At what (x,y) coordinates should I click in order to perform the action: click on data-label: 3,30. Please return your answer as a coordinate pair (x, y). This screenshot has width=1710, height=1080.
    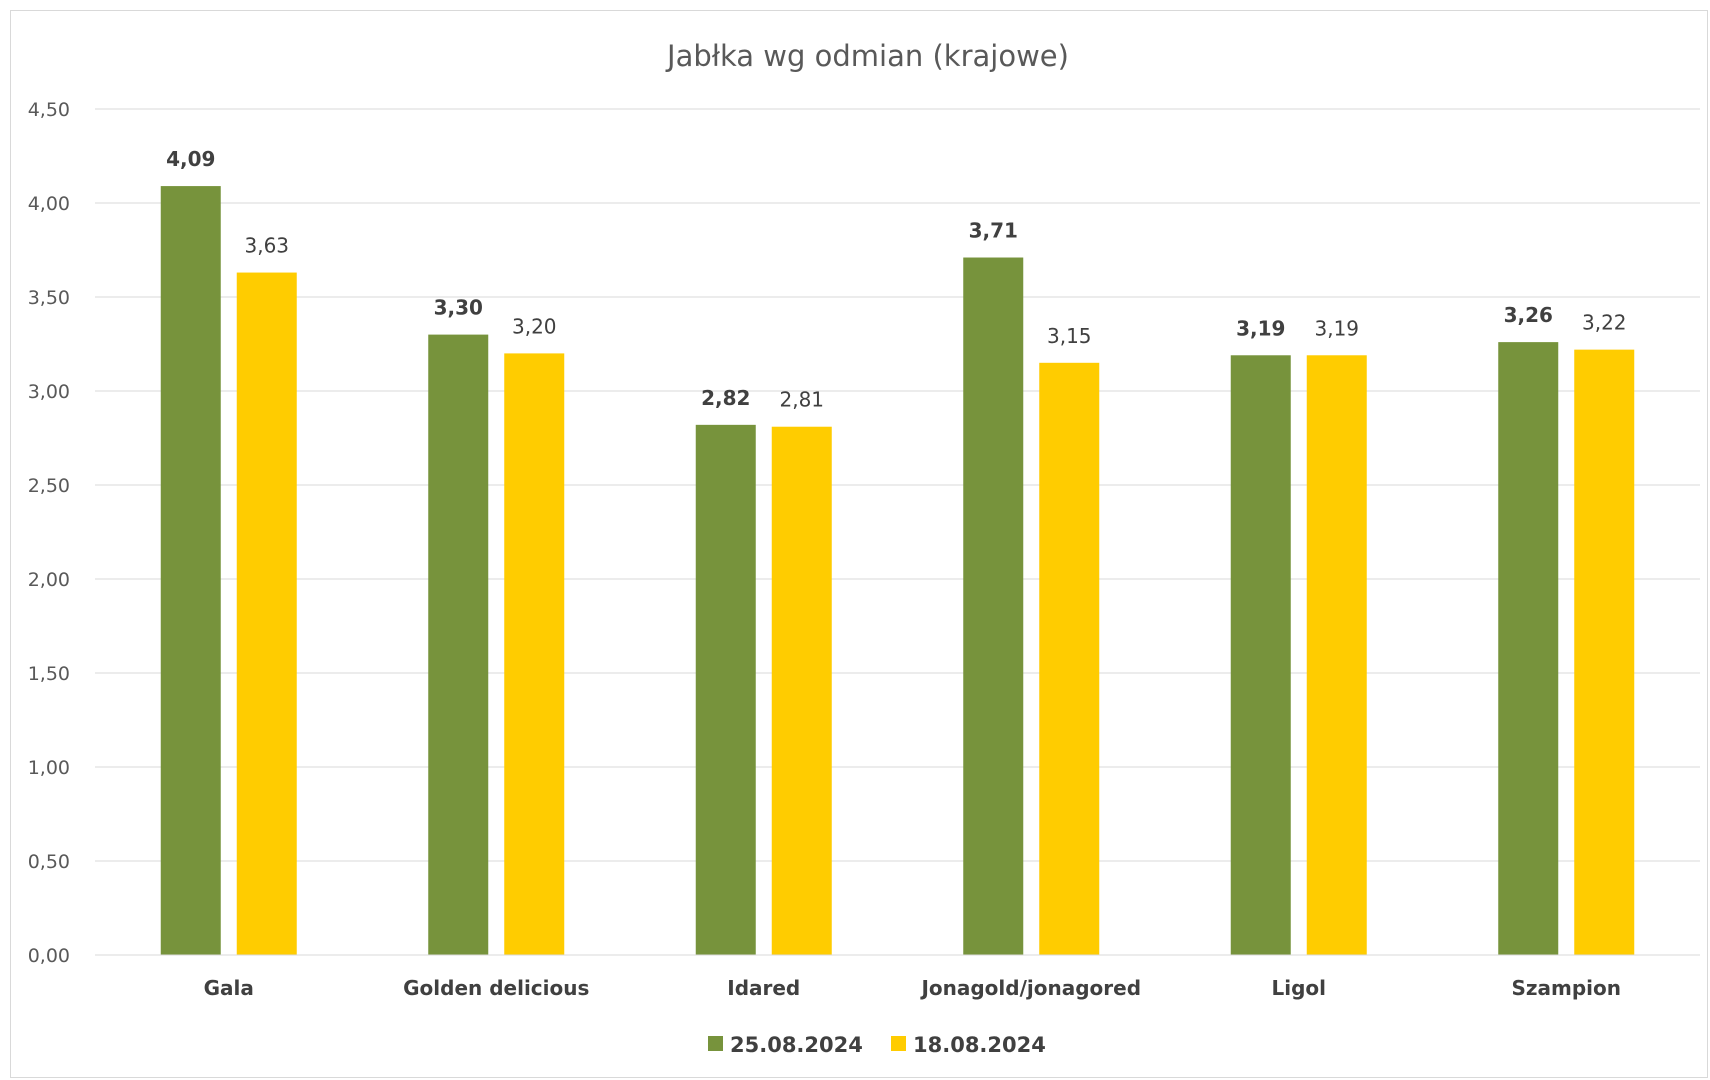
    Looking at the image, I should click on (458, 308).